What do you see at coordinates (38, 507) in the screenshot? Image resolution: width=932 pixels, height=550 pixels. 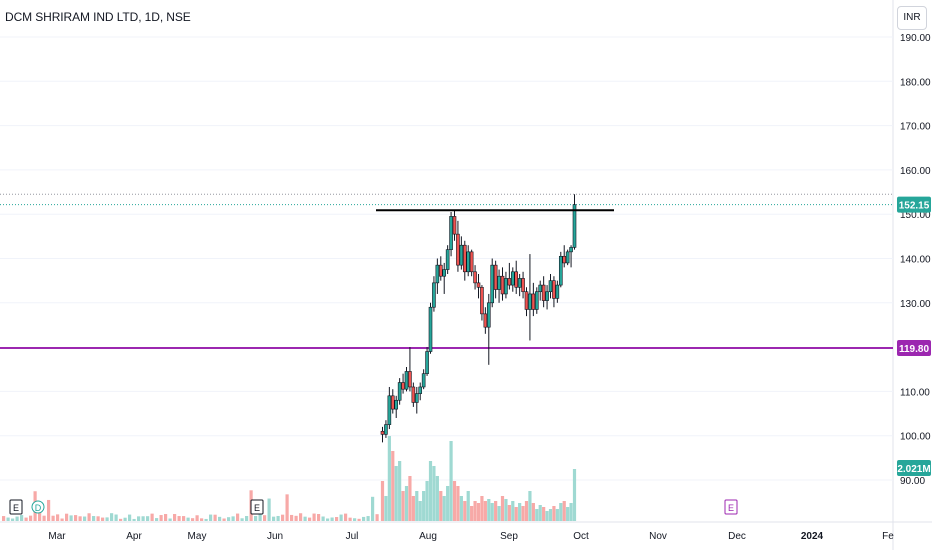 I see `dividend-marker` at bounding box center [38, 507].